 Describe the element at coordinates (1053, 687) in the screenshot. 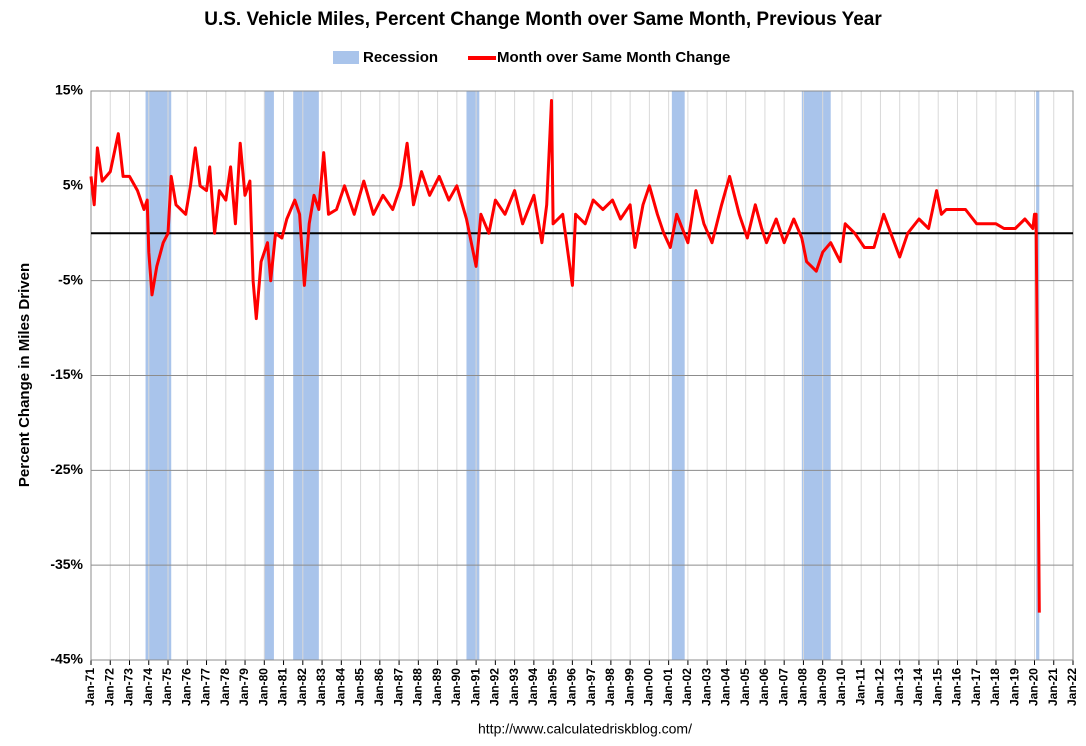

I see `x-tick-label: Jan-21` at that location.